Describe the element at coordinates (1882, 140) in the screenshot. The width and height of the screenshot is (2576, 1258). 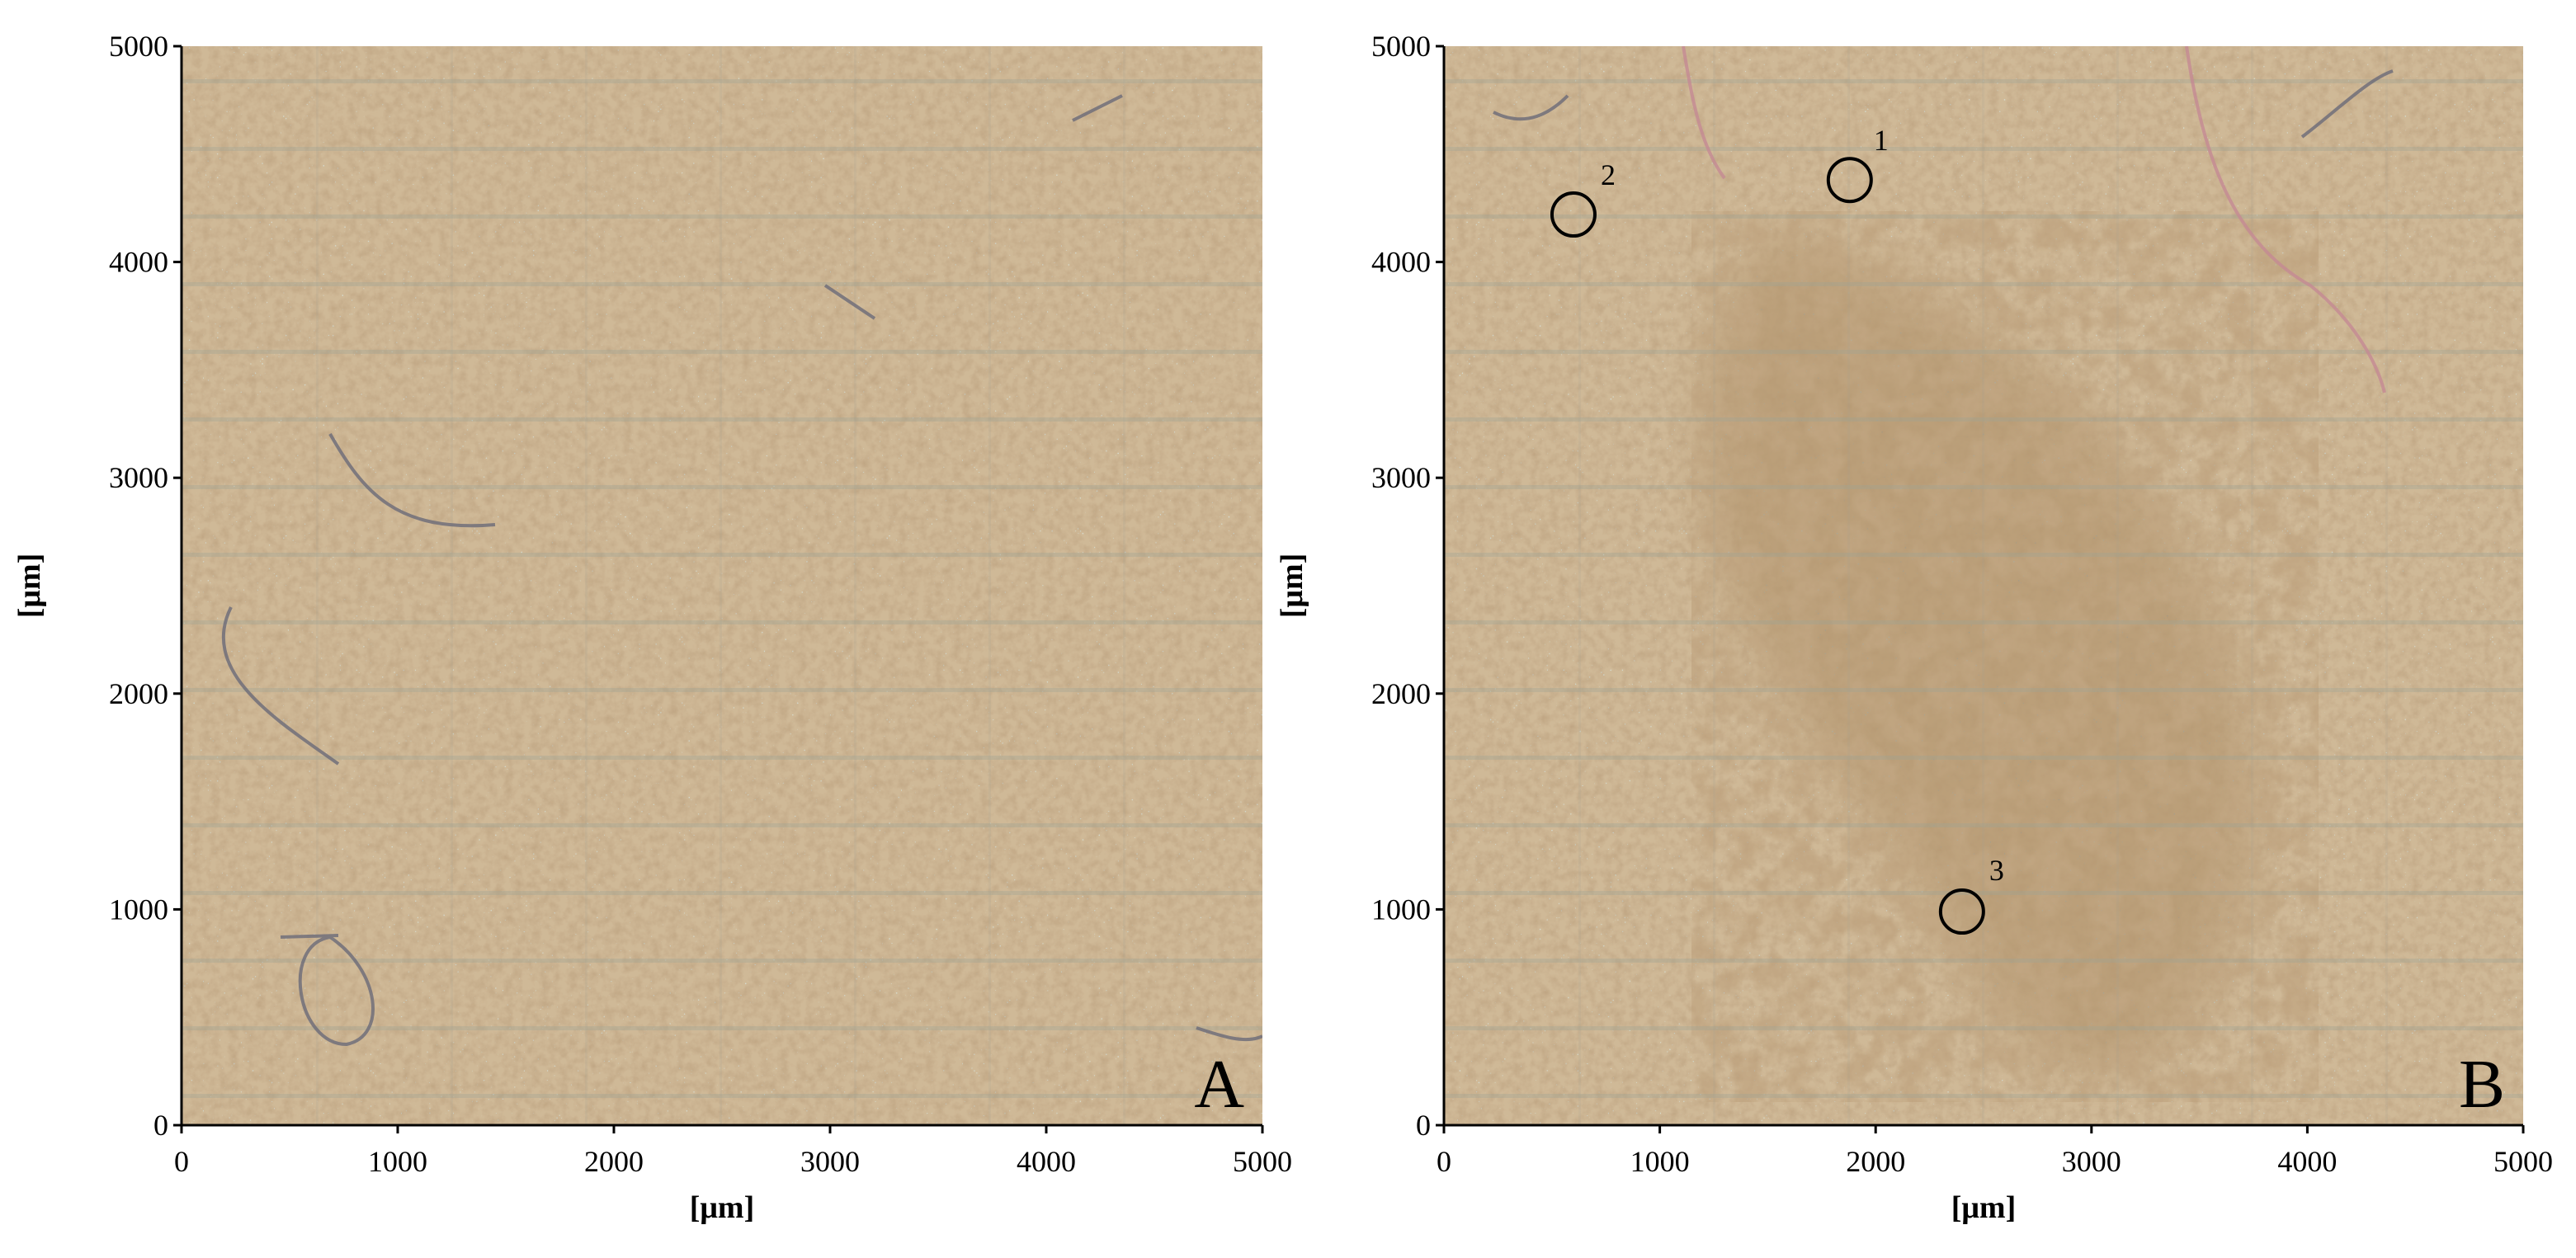
I see `annotation-label: 1` at that location.